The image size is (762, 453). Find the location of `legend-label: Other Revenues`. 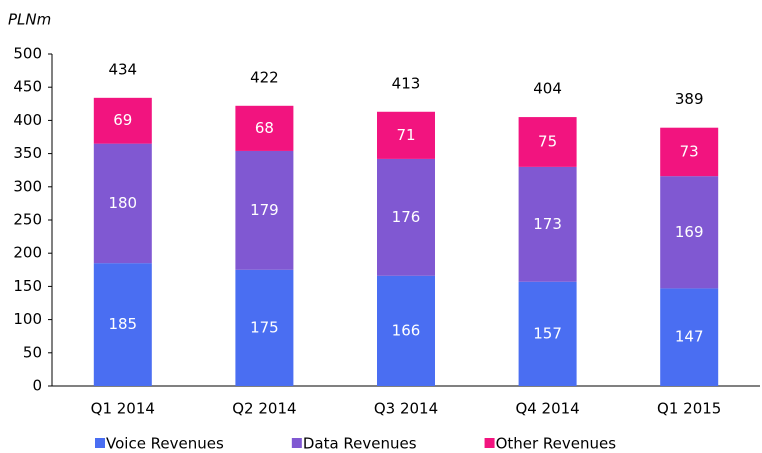

legend-label: Other Revenues is located at coordinates (556, 444).